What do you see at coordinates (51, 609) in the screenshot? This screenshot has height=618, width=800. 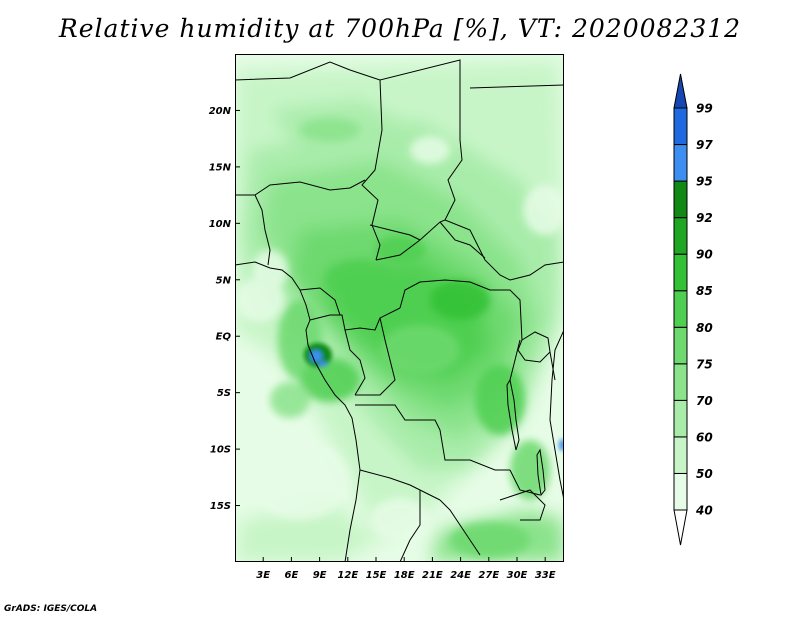 I see `credit-label: GrADS: IGES/COLA` at bounding box center [51, 609].